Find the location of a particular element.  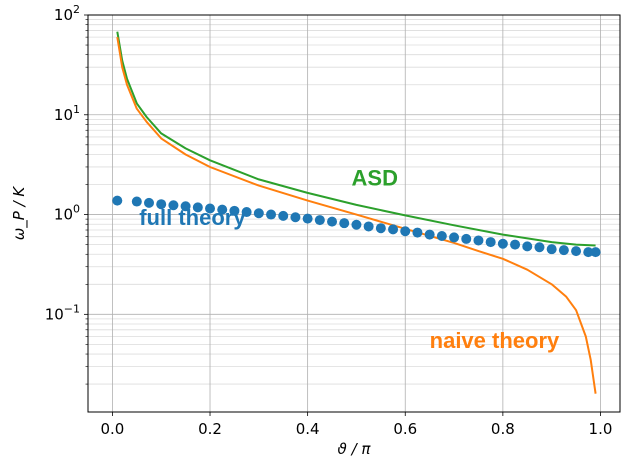

y-tick-label: 10¹ is located at coordinates (67, 113).